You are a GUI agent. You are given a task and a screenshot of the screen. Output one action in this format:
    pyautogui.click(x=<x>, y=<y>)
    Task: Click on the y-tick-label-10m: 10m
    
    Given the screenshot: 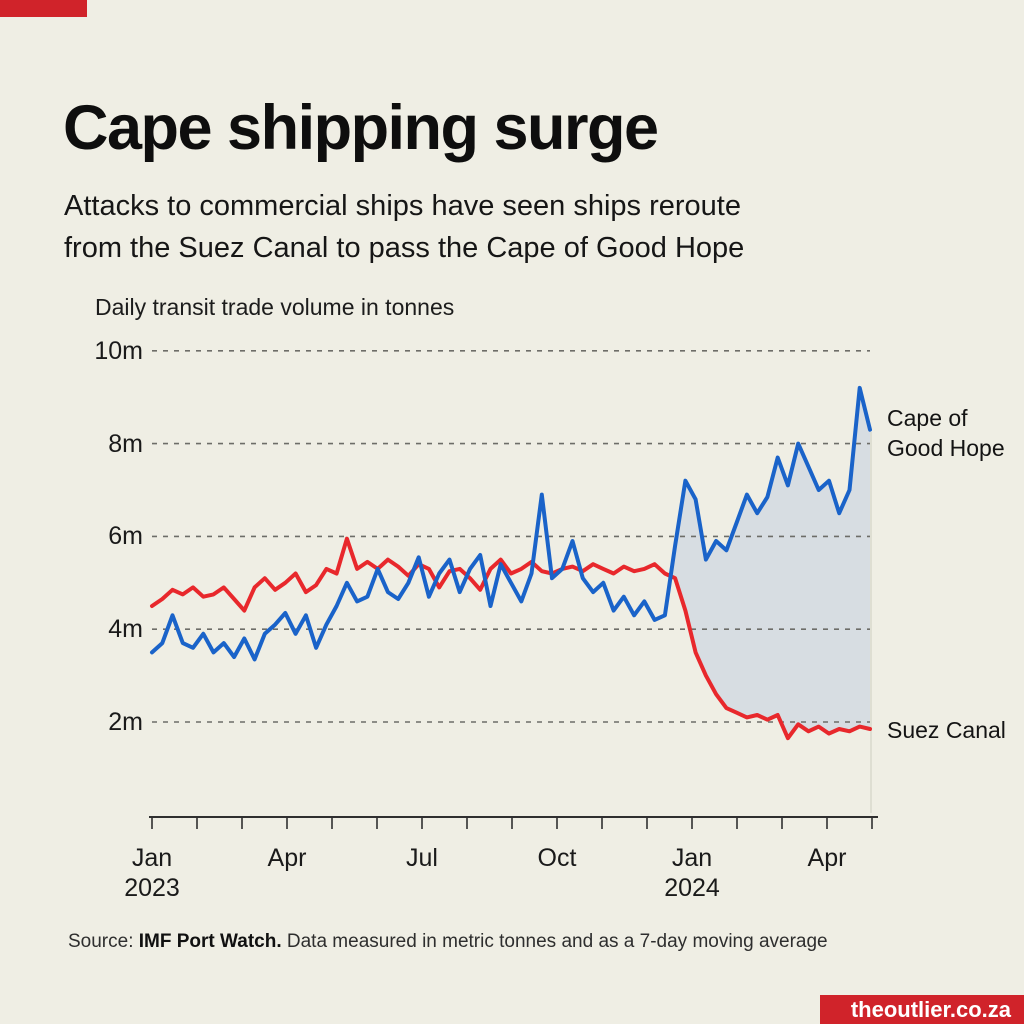 What is the action you would take?
    pyautogui.click(x=118, y=350)
    